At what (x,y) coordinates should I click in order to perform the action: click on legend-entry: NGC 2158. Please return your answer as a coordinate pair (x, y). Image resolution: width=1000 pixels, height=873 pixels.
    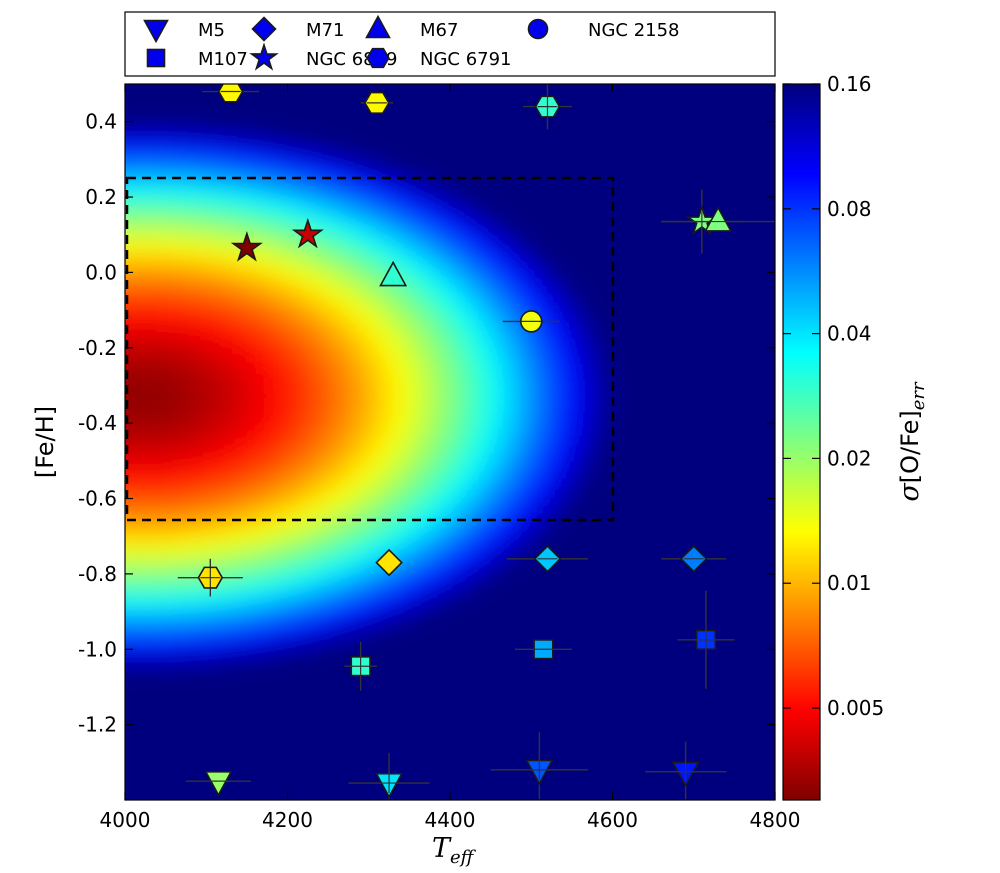
    Looking at the image, I should click on (603, 29).